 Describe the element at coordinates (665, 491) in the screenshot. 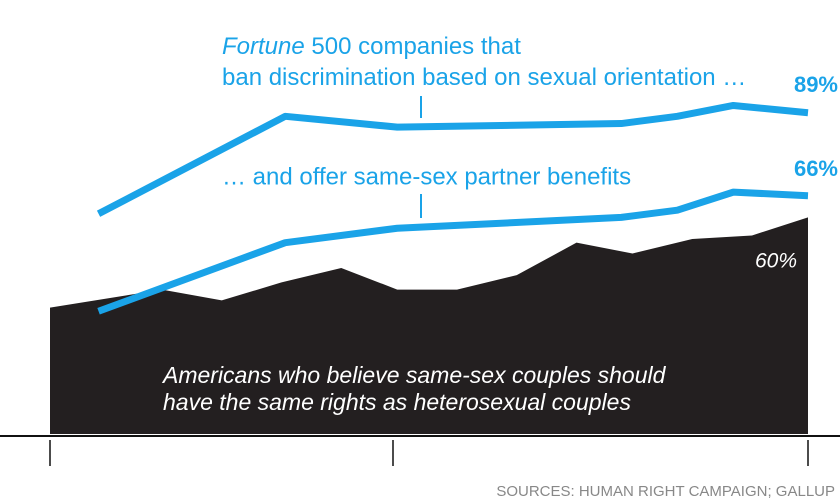

I see `source: SOURCES: HUMAN RIGHT CAMPAIGN; GALLUP` at that location.